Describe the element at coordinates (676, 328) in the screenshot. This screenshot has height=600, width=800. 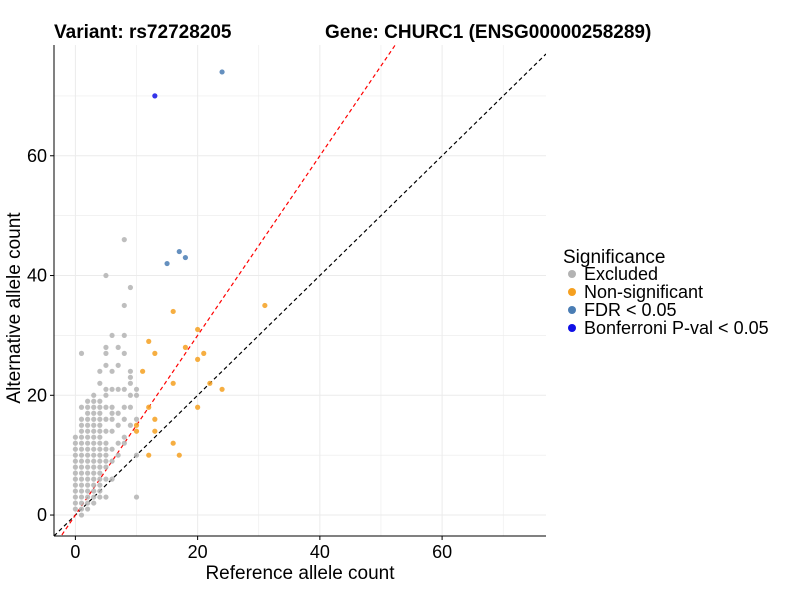
I see `legend-label-bonf: Bonferroni P-val < 0.05` at that location.